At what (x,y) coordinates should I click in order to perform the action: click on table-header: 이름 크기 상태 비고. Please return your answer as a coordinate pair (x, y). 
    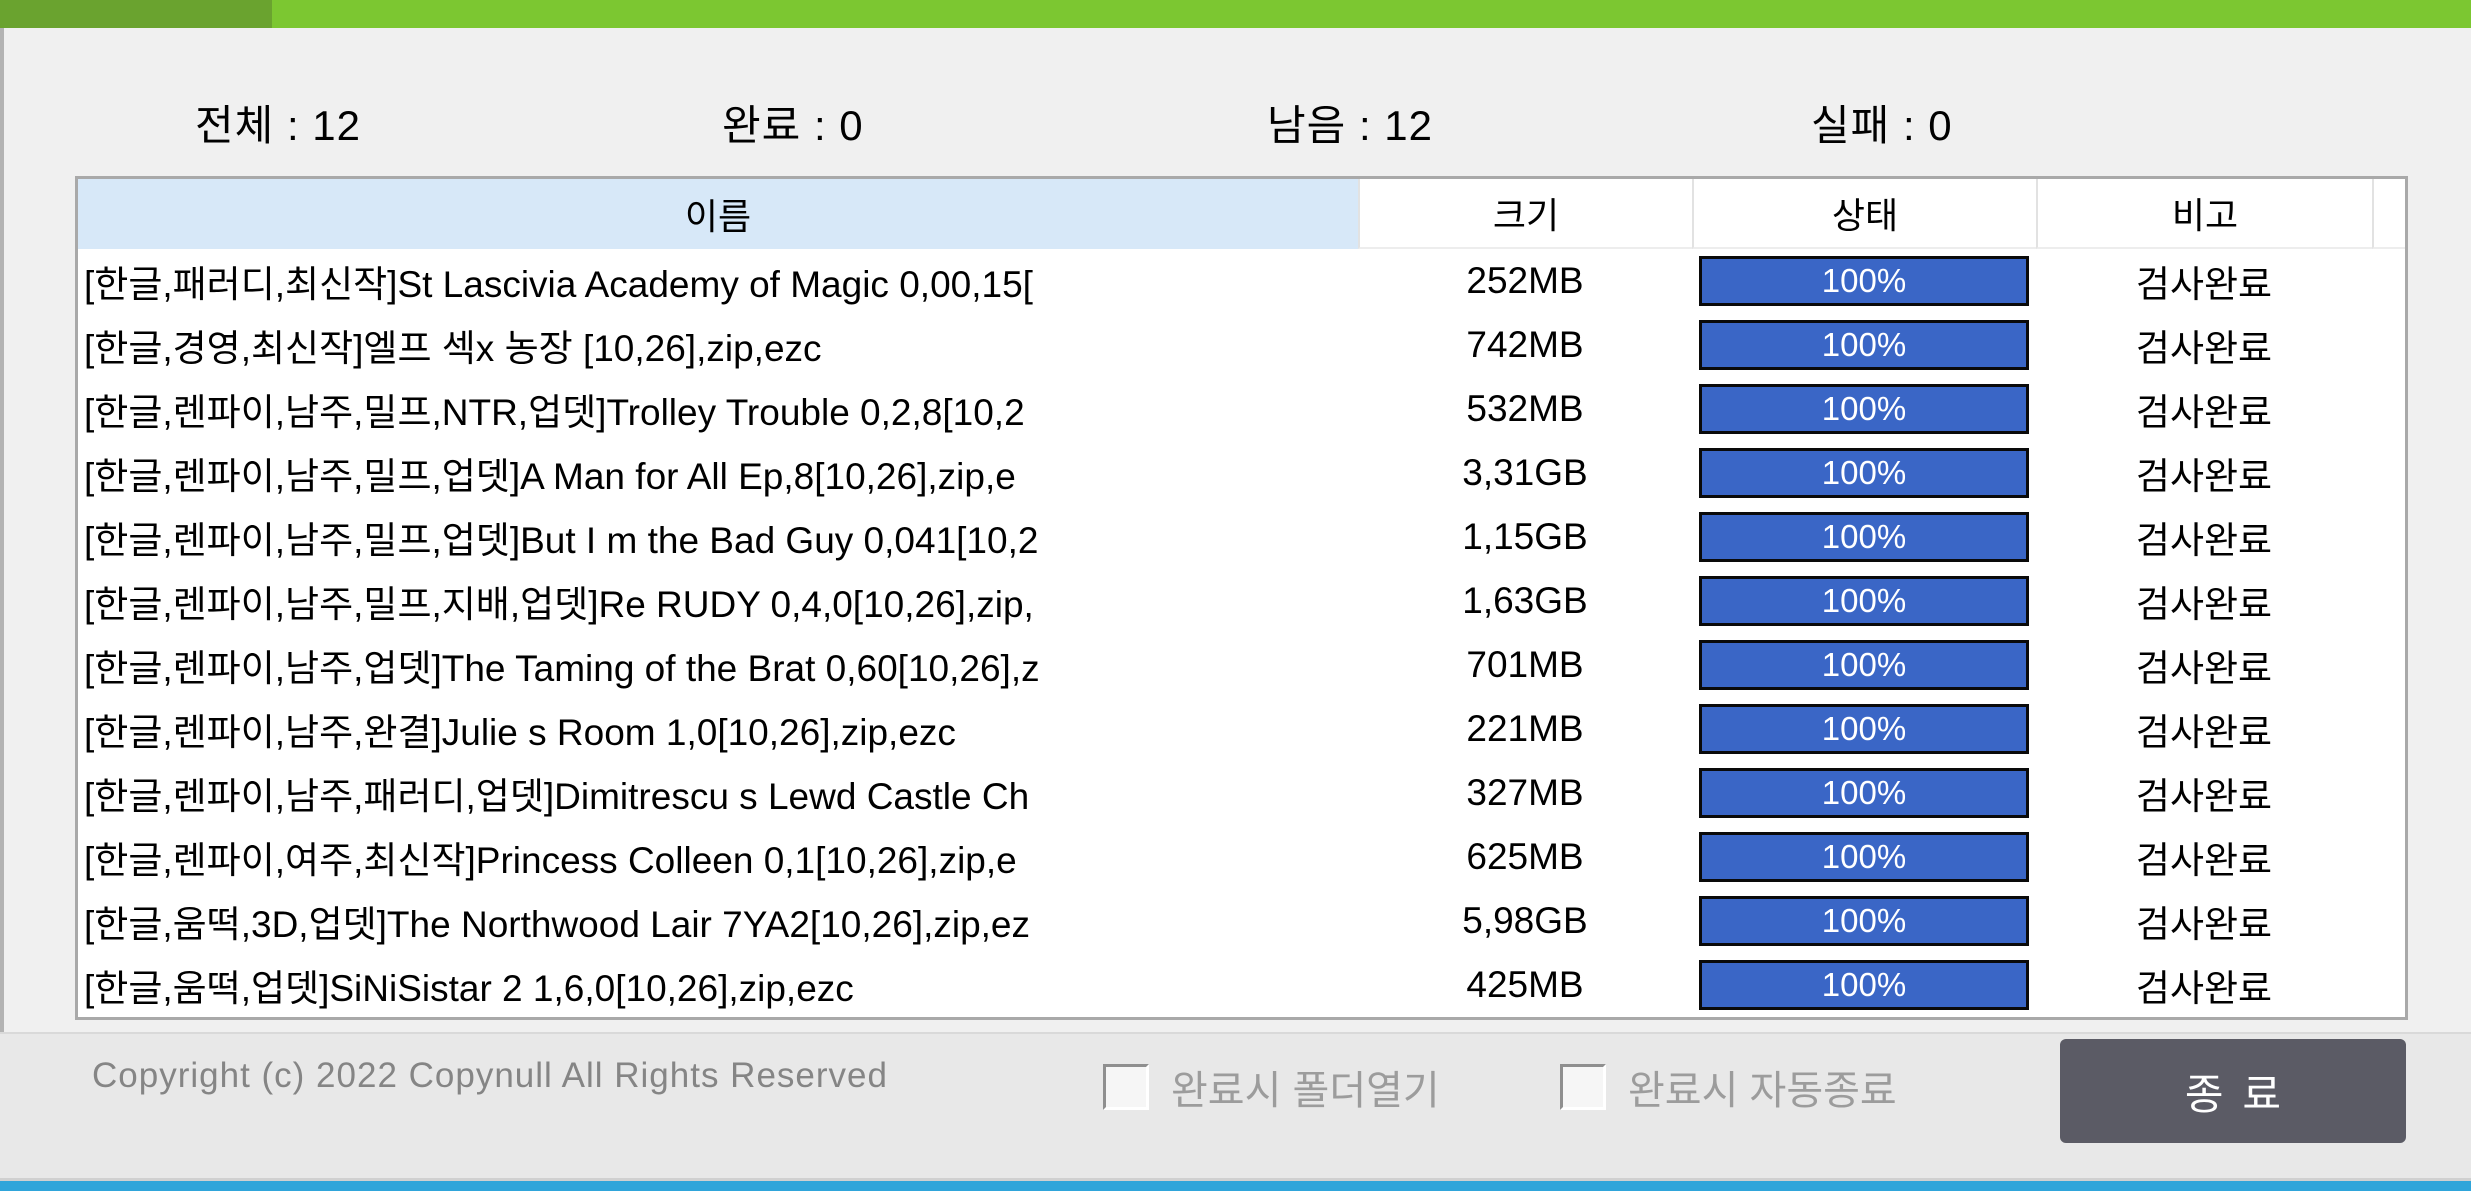
    Looking at the image, I should click on (1241, 214).